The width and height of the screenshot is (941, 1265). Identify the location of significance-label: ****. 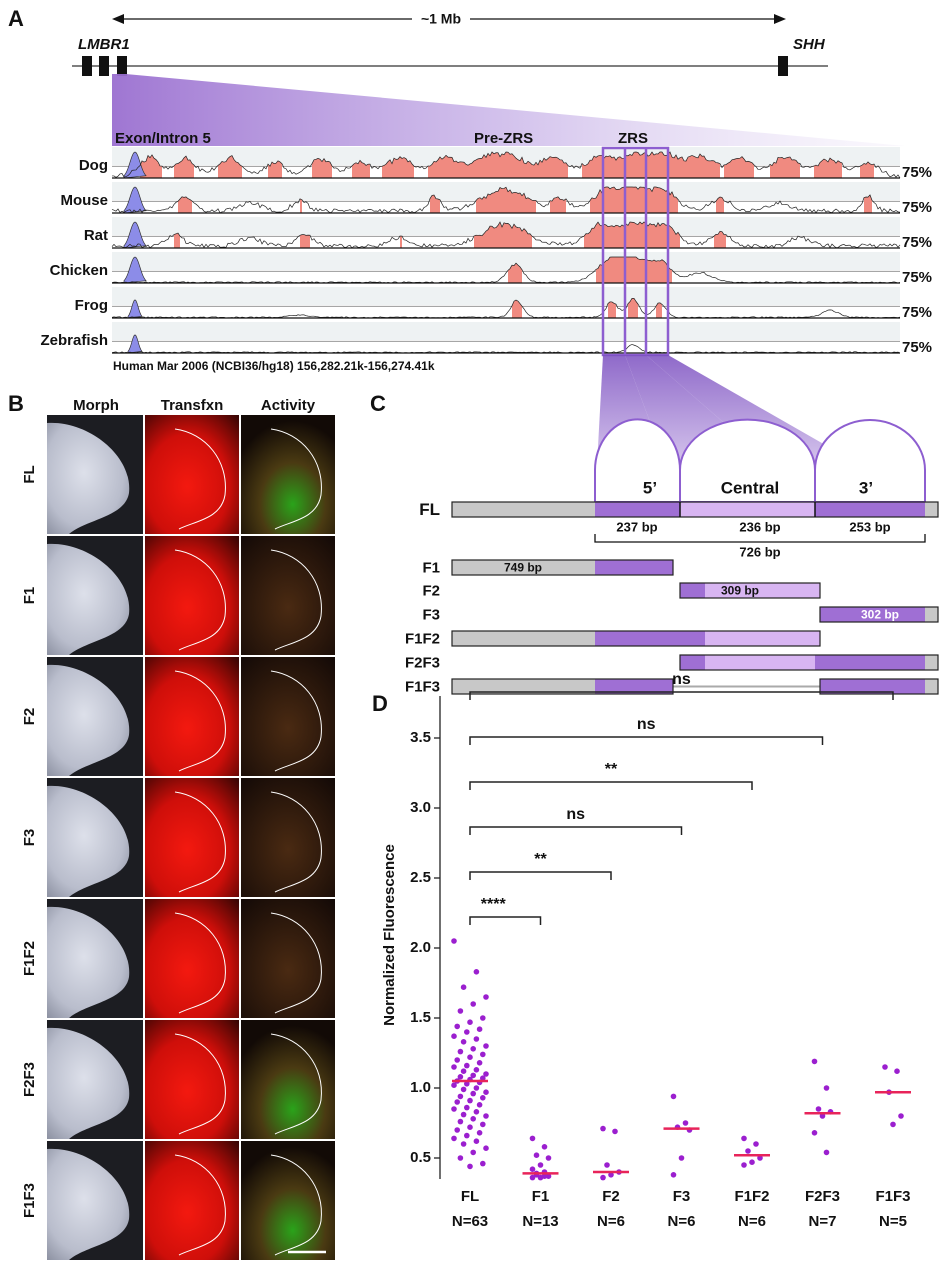
(494, 904).